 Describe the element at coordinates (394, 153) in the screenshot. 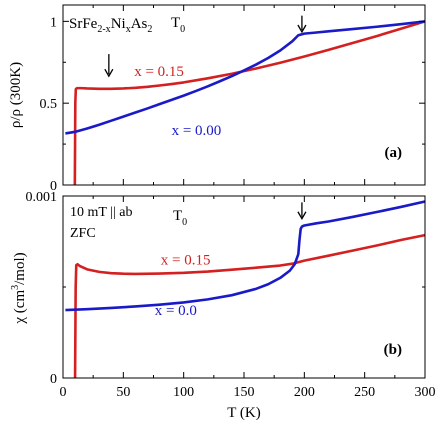

I see `panel-a-label: (a)` at that location.